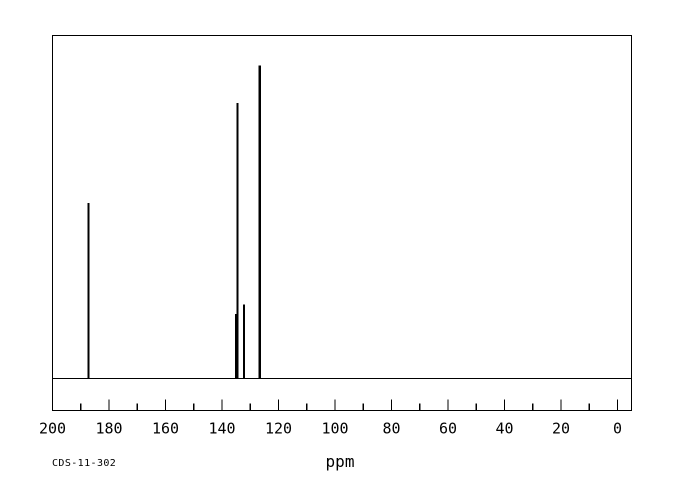 Image resolution: width=680 pixels, height=500 pixels. I want to click on x-axis-tick-label: 40, so click(504, 429).